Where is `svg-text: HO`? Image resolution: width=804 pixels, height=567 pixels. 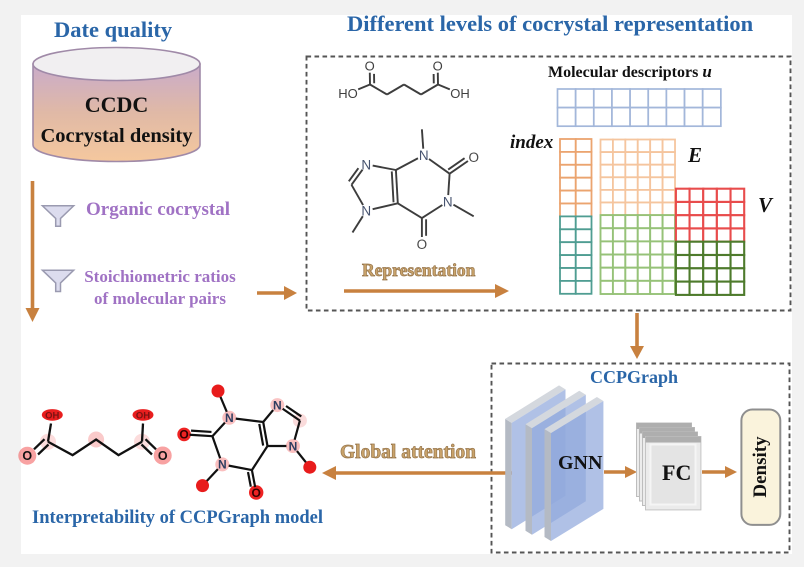
svg-text: HO is located at coordinates (348, 93).